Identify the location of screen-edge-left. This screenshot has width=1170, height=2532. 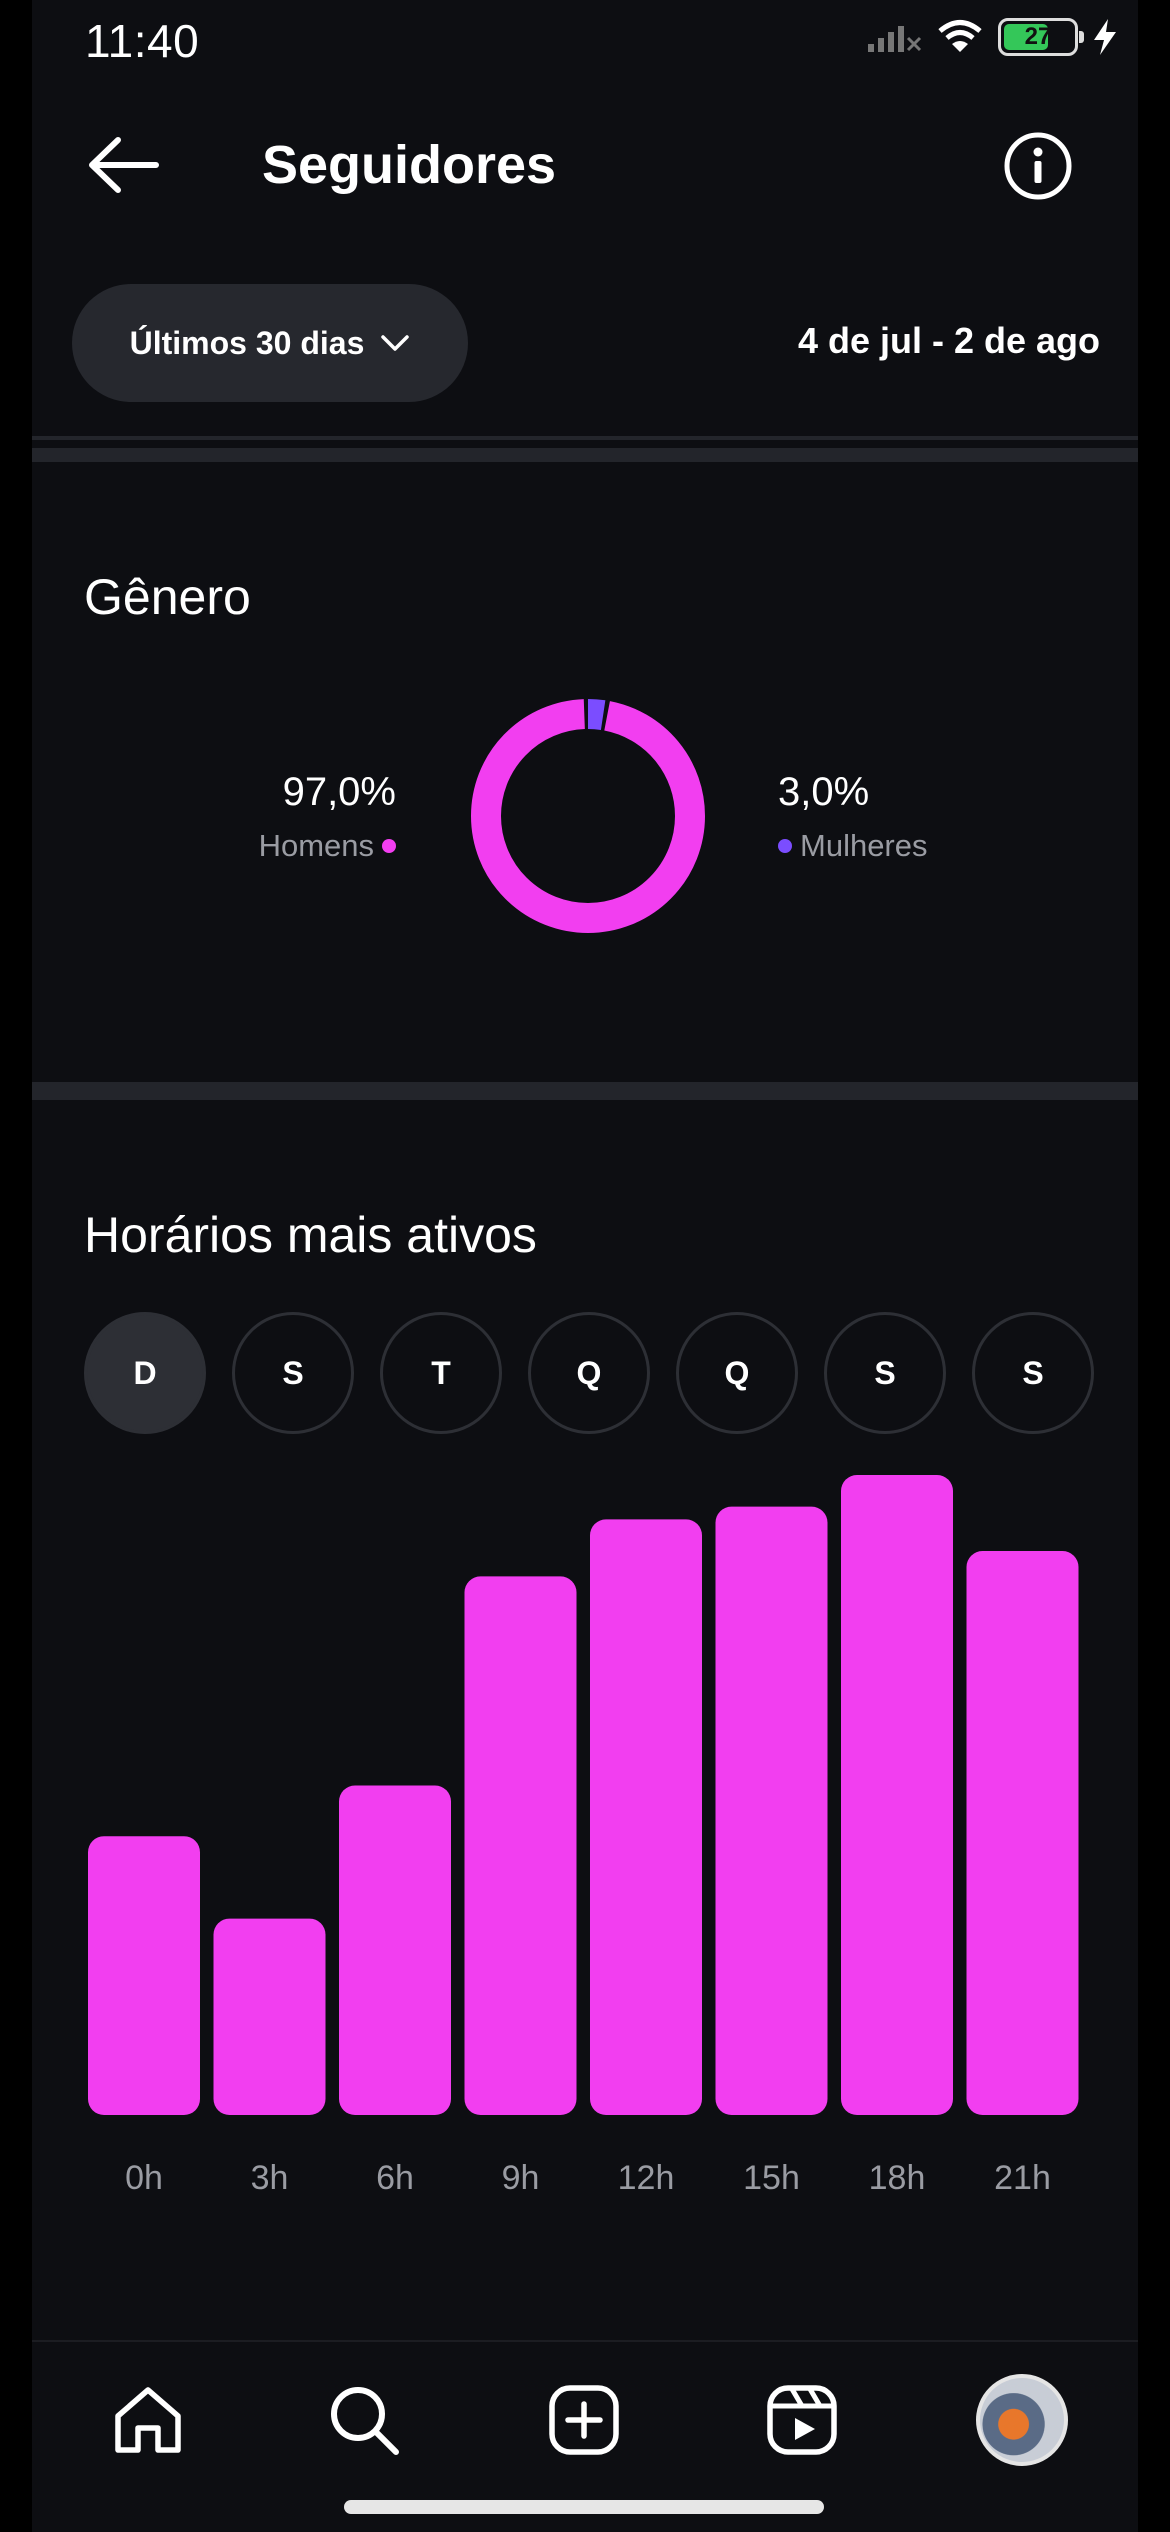
(16, 1266).